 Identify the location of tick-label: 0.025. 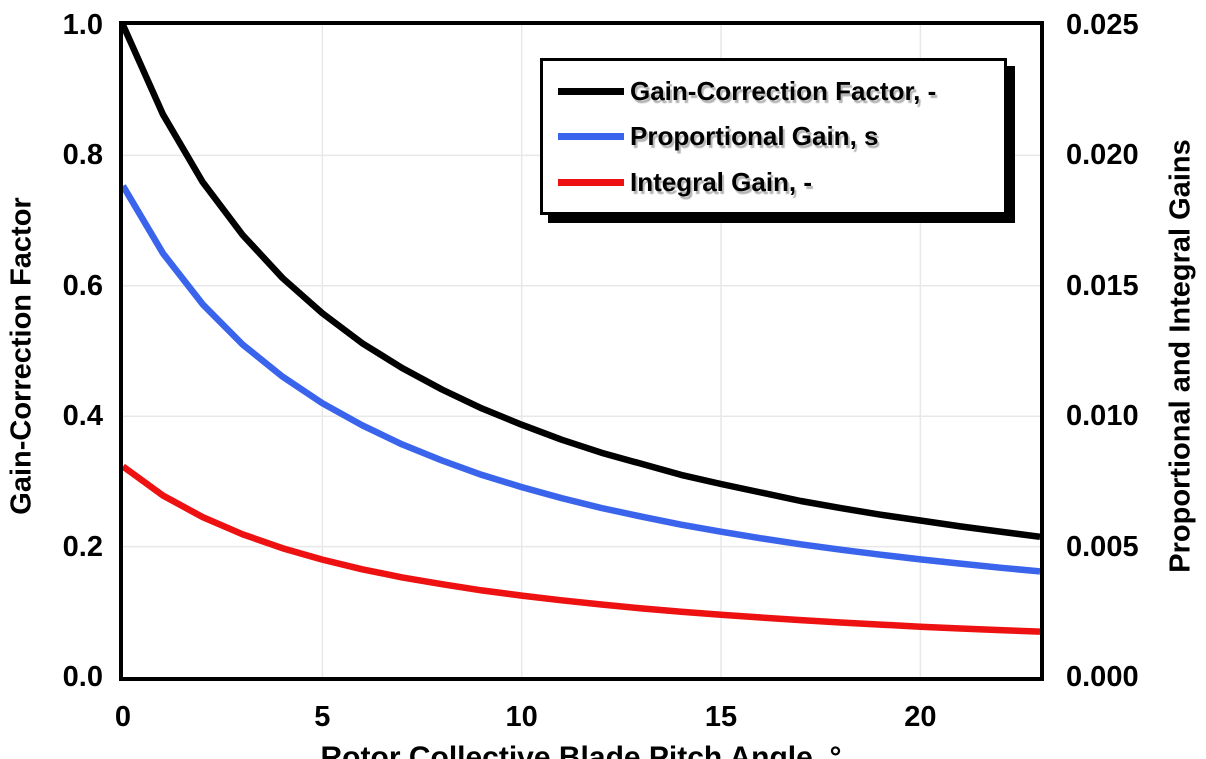
(1102, 25).